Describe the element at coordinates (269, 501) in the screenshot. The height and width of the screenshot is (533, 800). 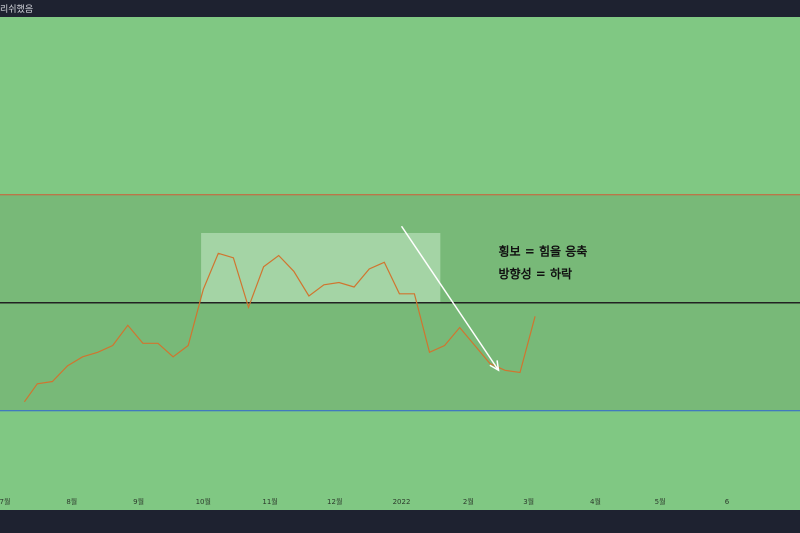
I see `x-tick-label: 11월` at that location.